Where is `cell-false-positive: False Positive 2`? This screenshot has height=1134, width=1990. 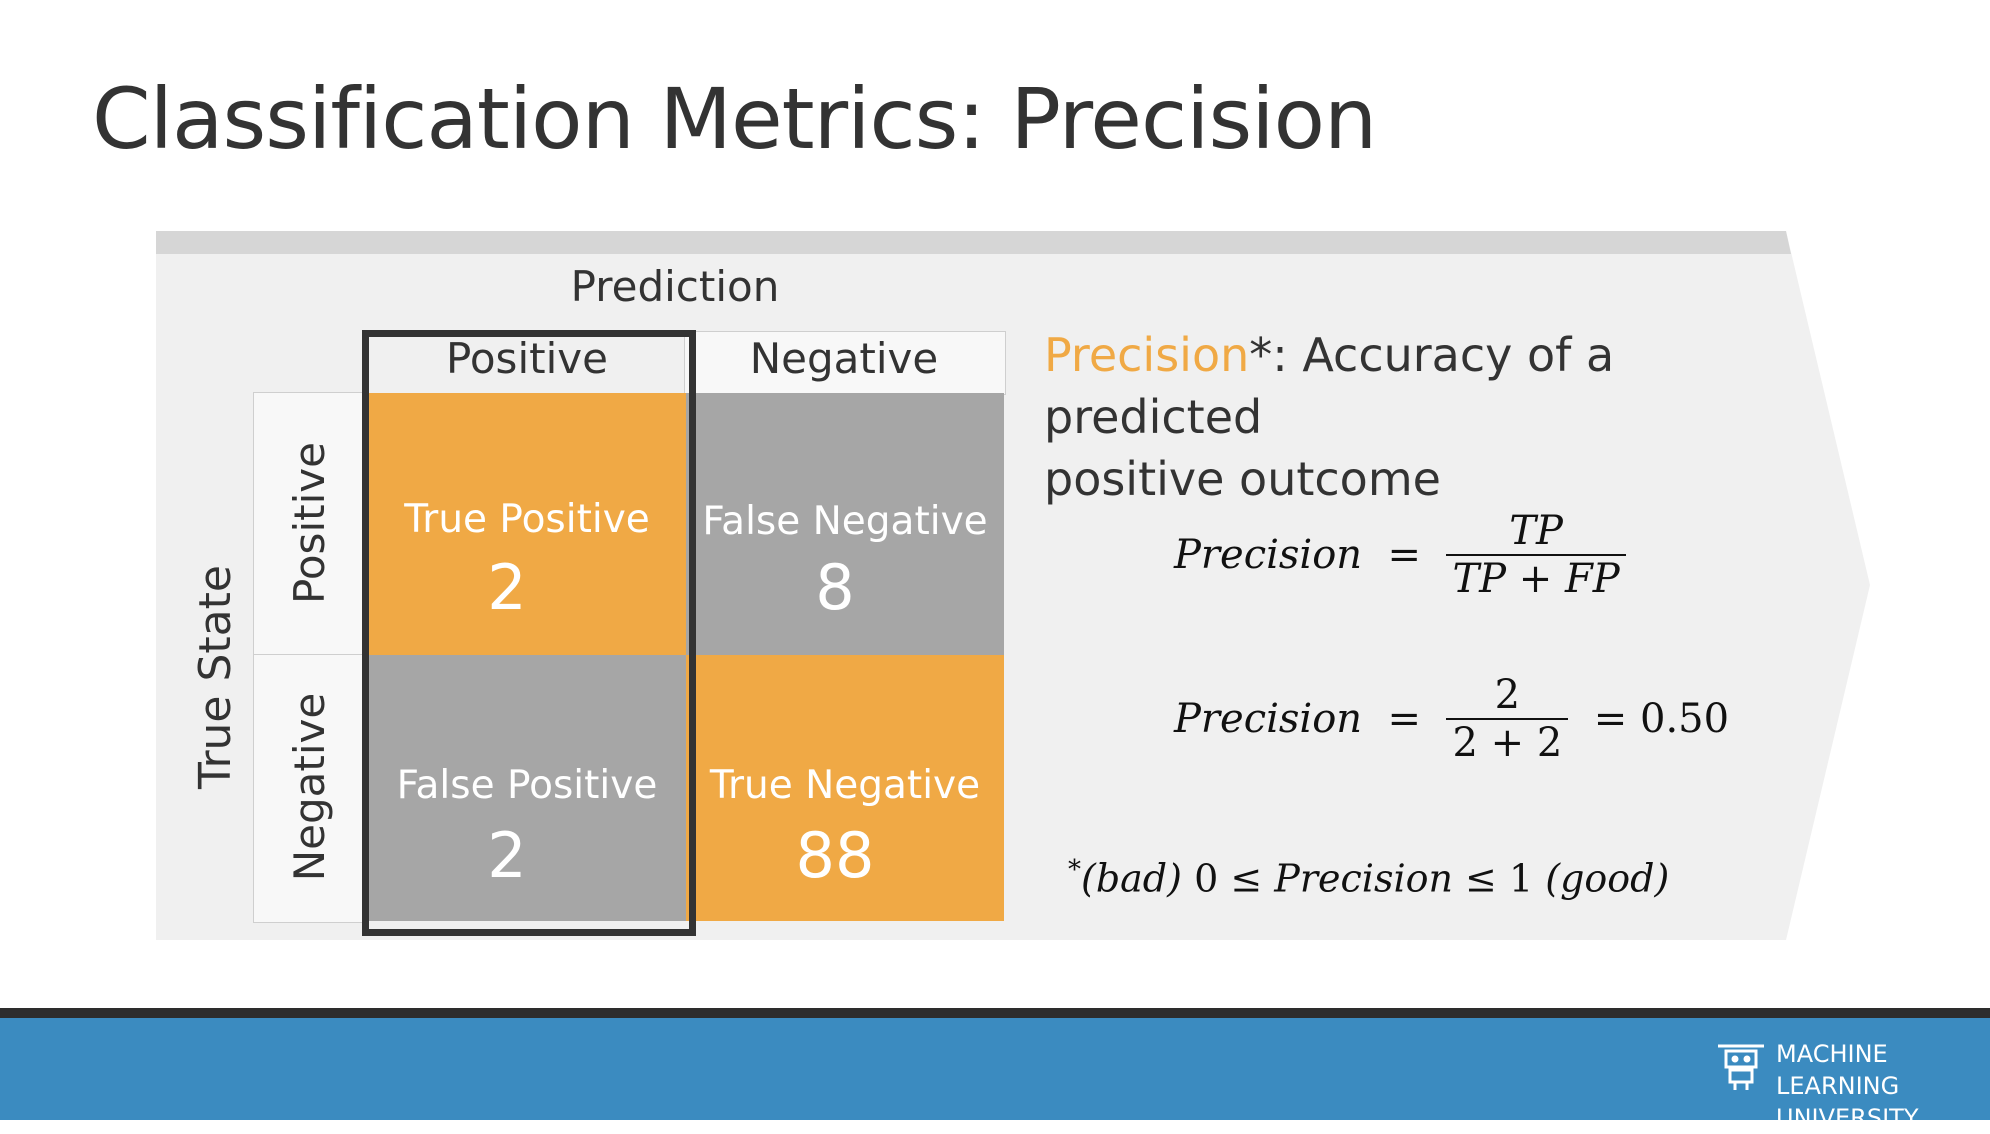 cell-false-positive: False Positive 2 is located at coordinates (527, 788).